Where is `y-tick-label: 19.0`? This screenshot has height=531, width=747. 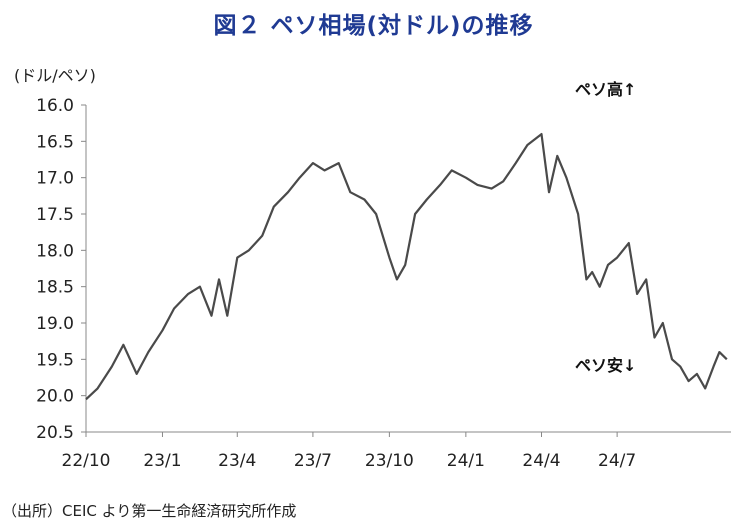 y-tick-label: 19.0 is located at coordinates (55, 324).